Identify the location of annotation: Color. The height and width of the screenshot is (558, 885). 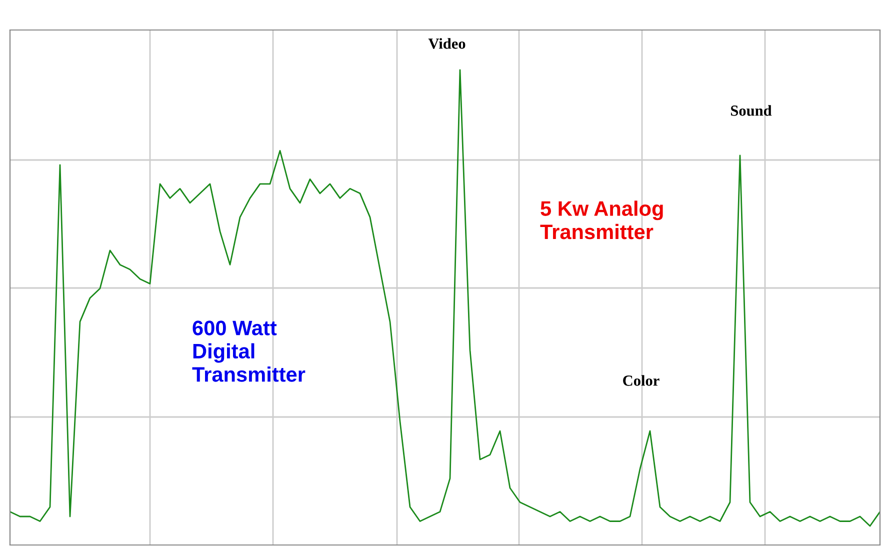
(641, 380).